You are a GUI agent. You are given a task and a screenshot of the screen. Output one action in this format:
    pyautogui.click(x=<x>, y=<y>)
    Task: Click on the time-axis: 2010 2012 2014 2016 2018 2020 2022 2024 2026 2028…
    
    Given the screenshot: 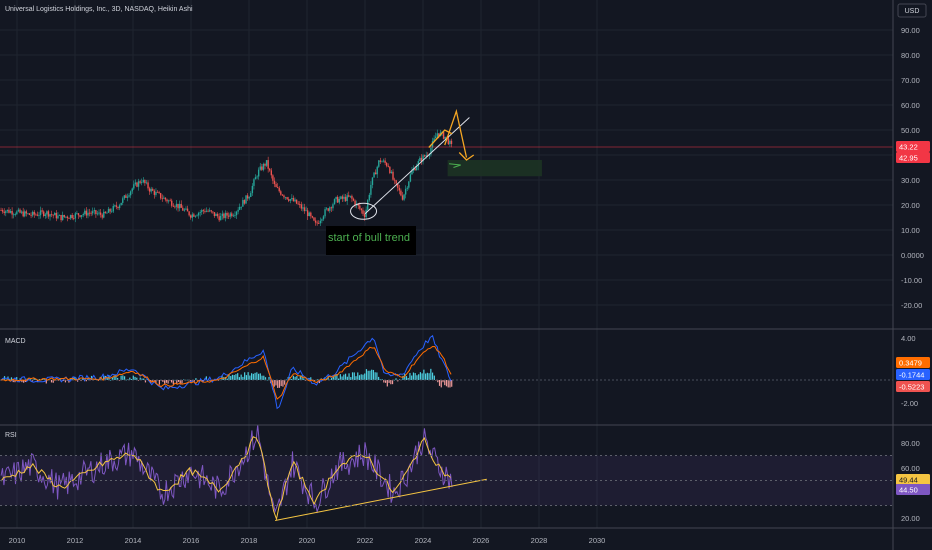 What is the action you would take?
    pyautogui.click(x=307, y=540)
    